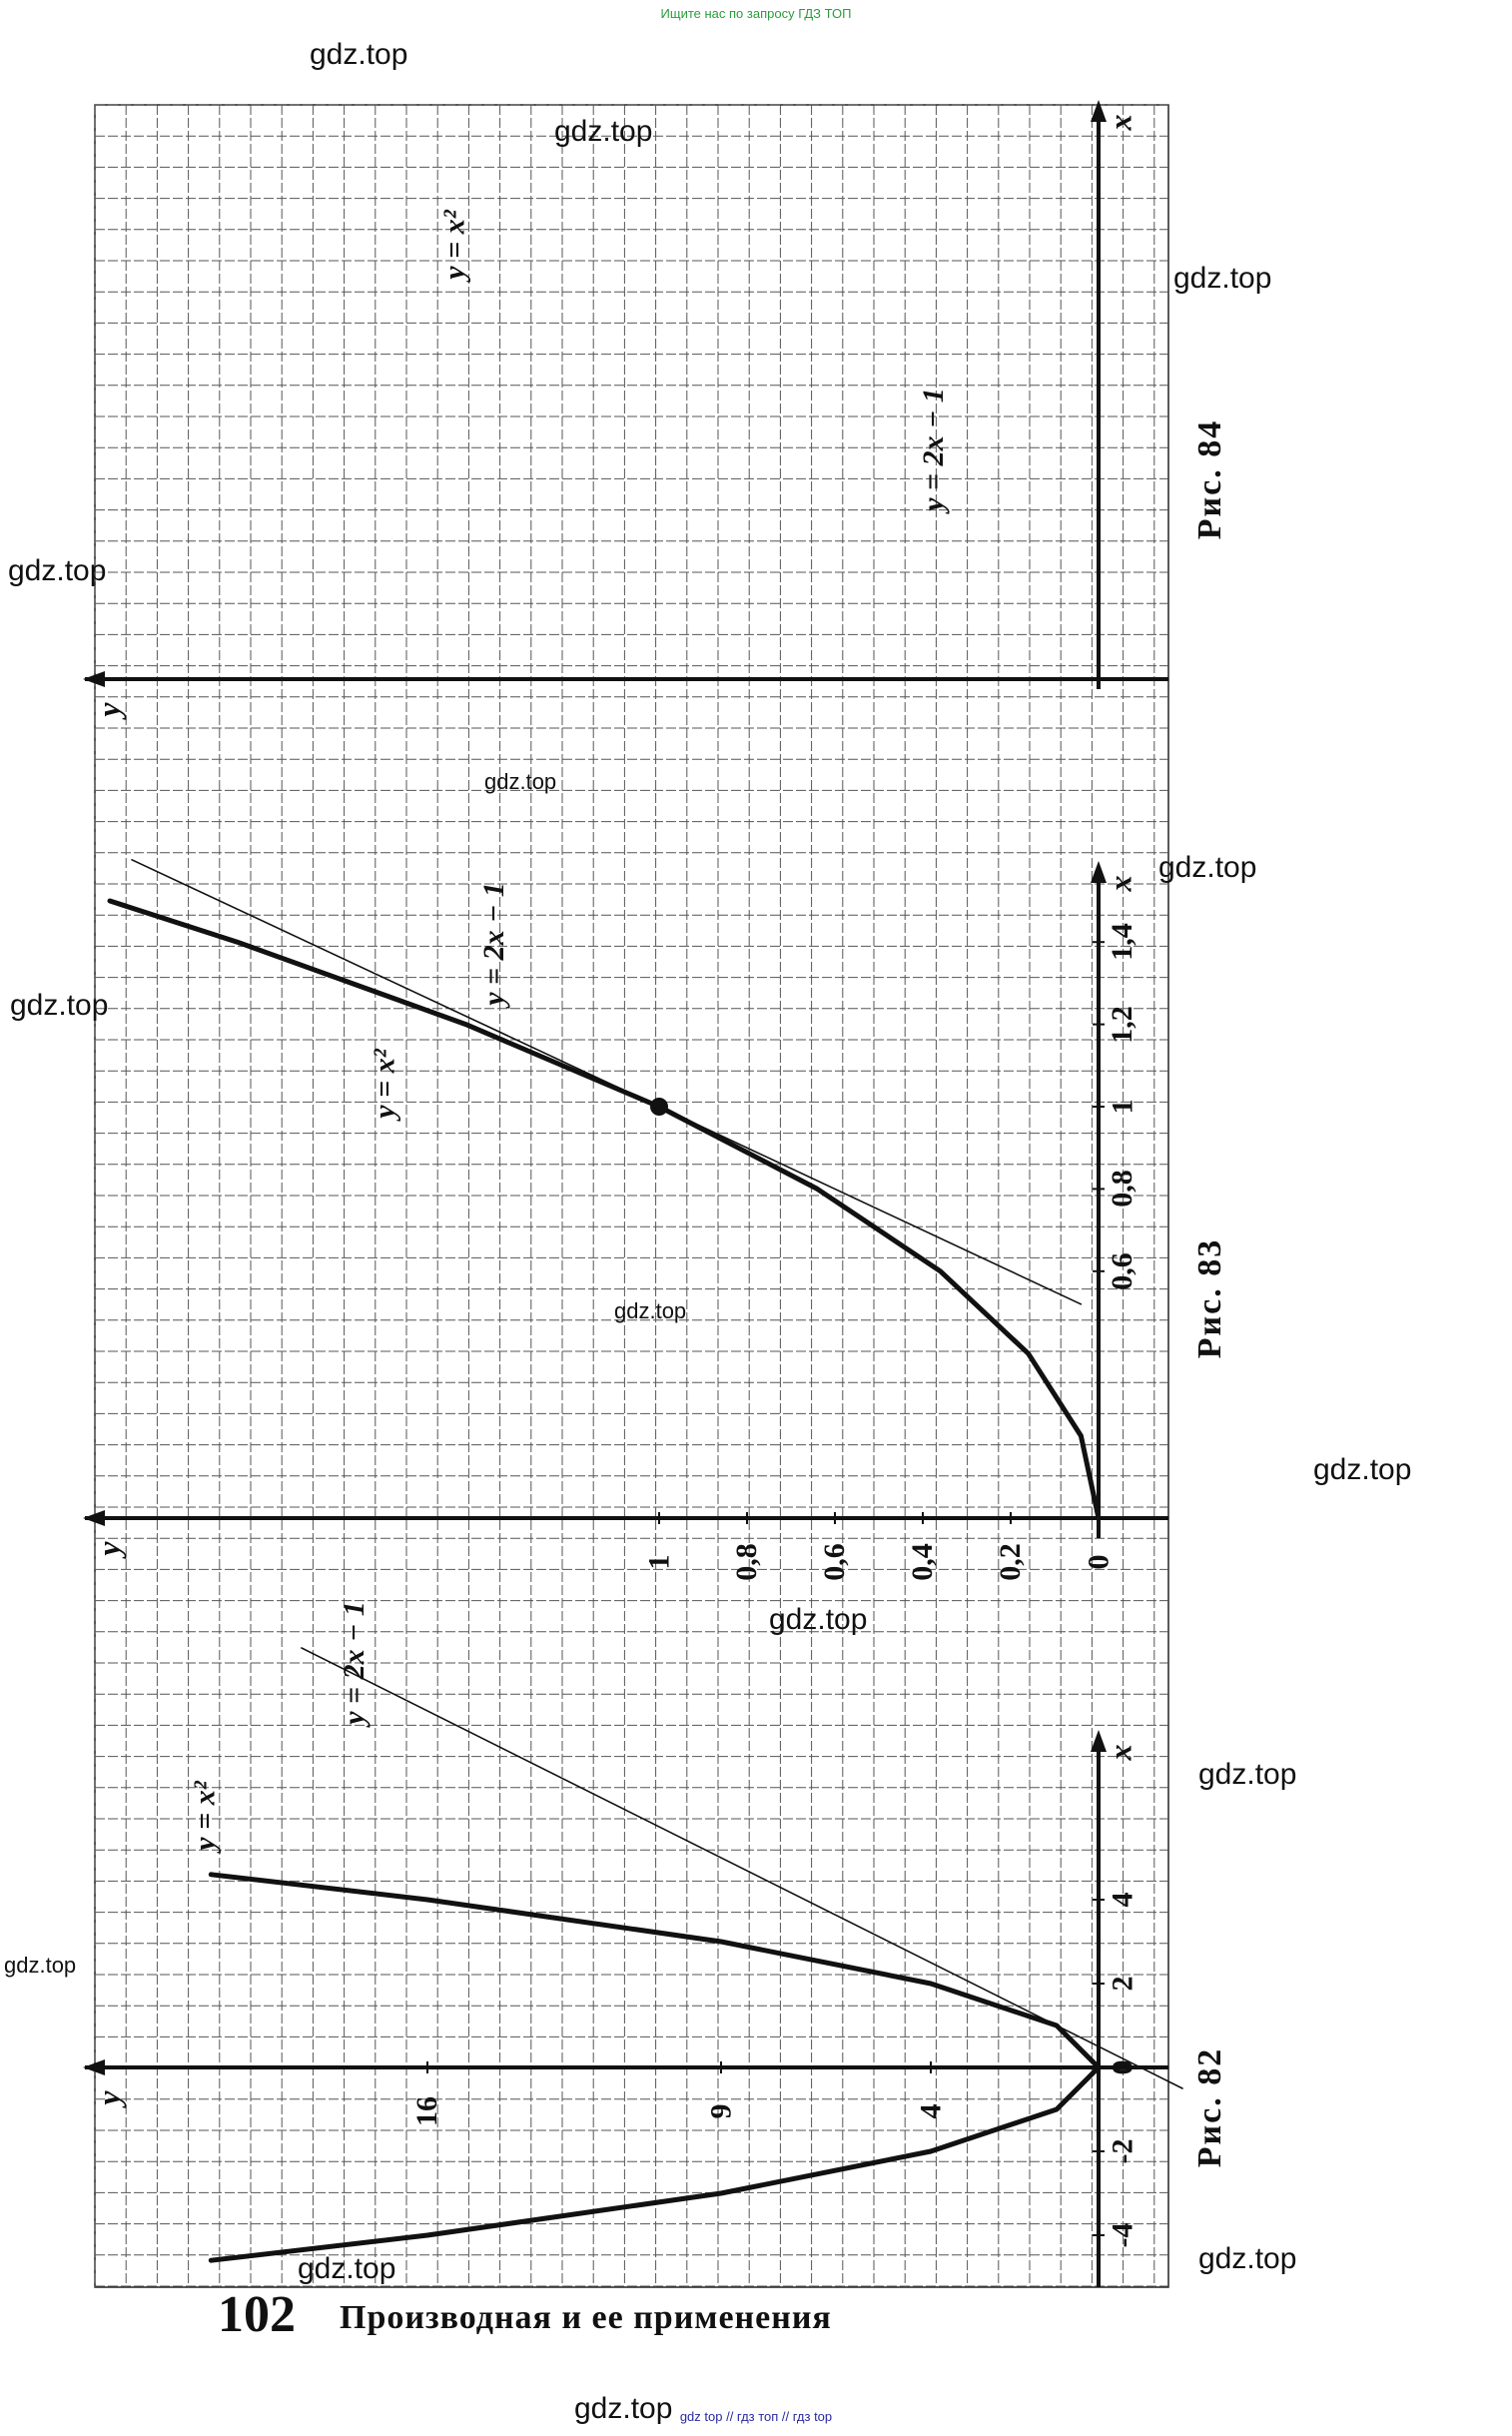  Describe the element at coordinates (1122, 1107) in the screenshot. I see `fig83-x-tick-label: 1` at that location.